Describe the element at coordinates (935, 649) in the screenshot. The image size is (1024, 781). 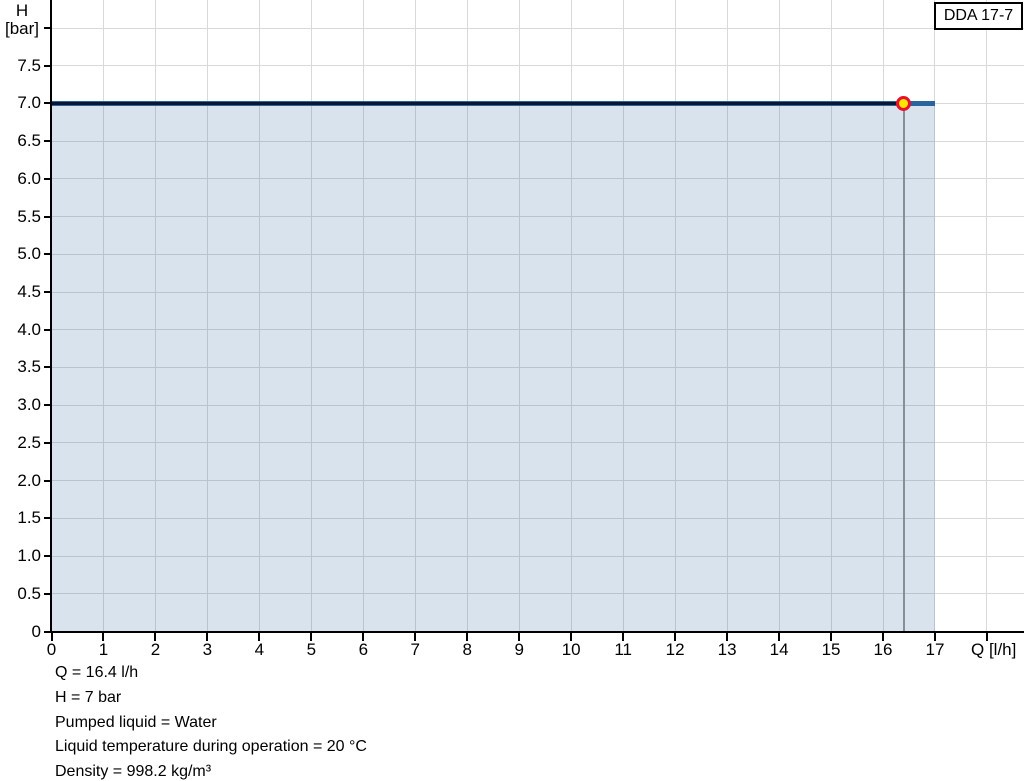
I see `x-tick-label: 17` at that location.